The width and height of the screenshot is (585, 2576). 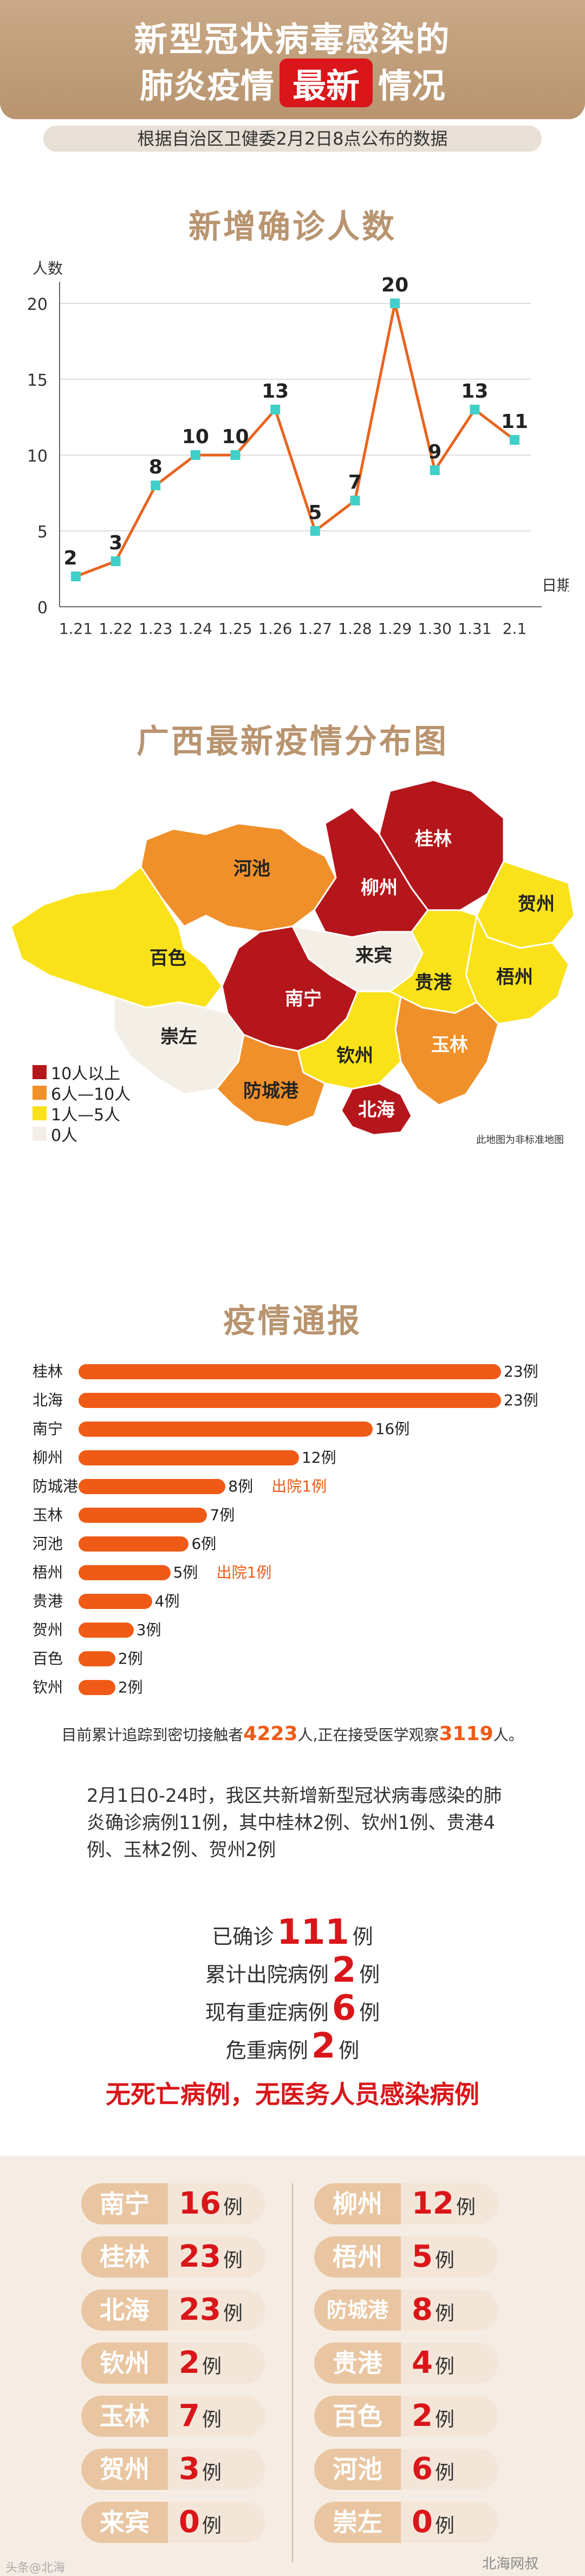 I want to click on legend-item: 6人—10人, so click(x=81, y=1093).